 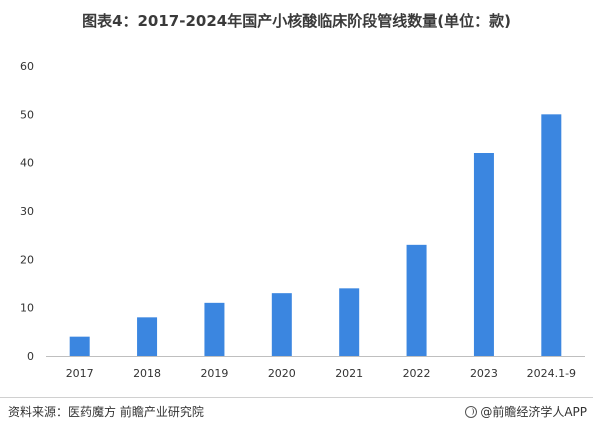 I want to click on bar-2020, so click(x=281, y=324).